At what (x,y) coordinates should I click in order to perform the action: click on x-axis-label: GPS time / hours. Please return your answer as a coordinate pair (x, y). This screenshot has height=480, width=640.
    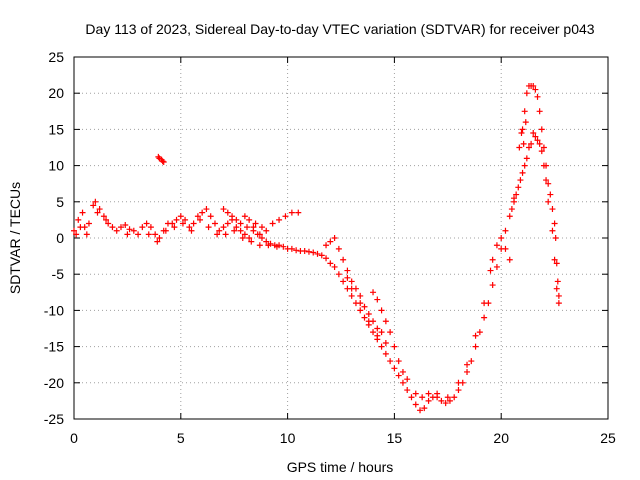
    Looking at the image, I should click on (340, 467).